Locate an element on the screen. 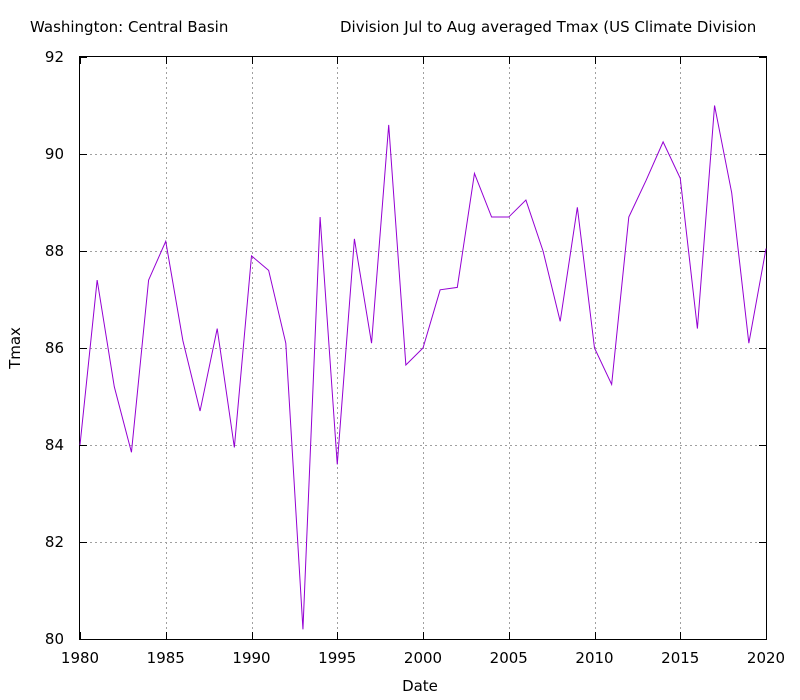 The width and height of the screenshot is (800, 700). x-axis-label: Date is located at coordinates (420, 686).